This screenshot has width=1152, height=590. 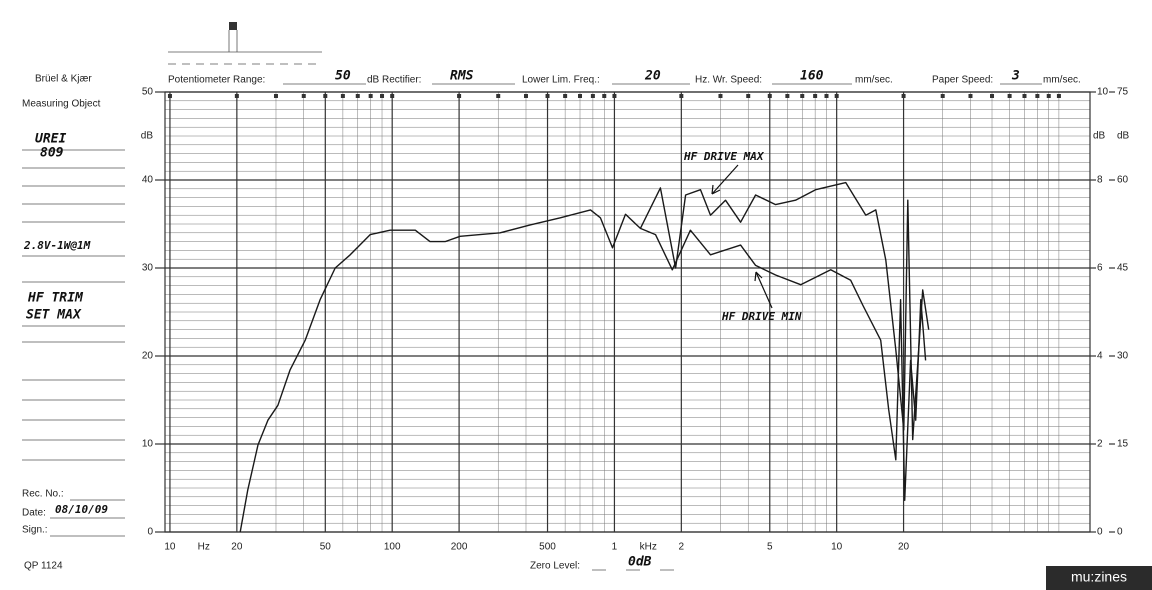 I want to click on x-tick-label: 1, so click(x=615, y=547).